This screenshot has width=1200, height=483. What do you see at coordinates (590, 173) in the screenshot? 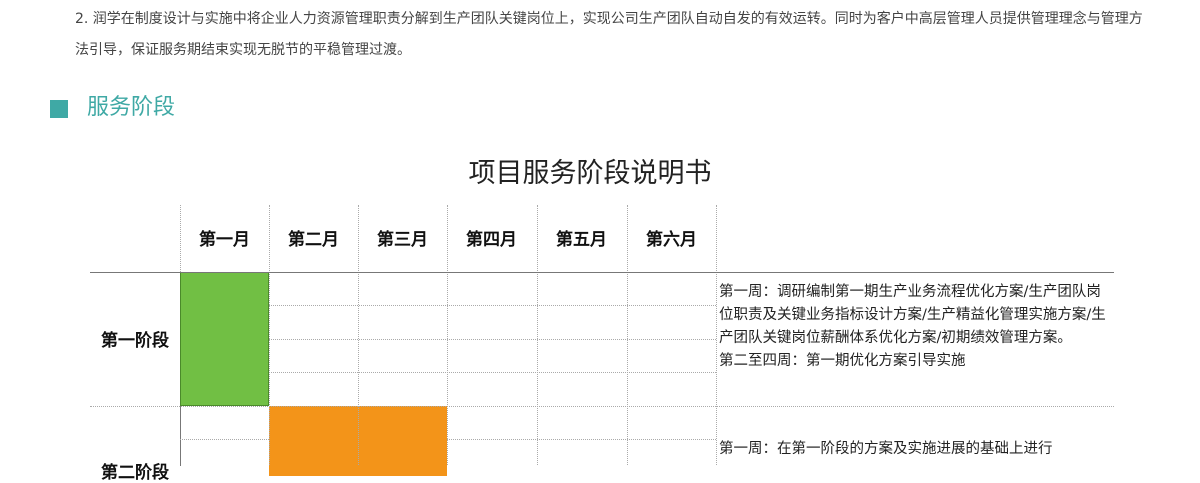
I see `table-title: 项目服务阶段说明书` at bounding box center [590, 173].